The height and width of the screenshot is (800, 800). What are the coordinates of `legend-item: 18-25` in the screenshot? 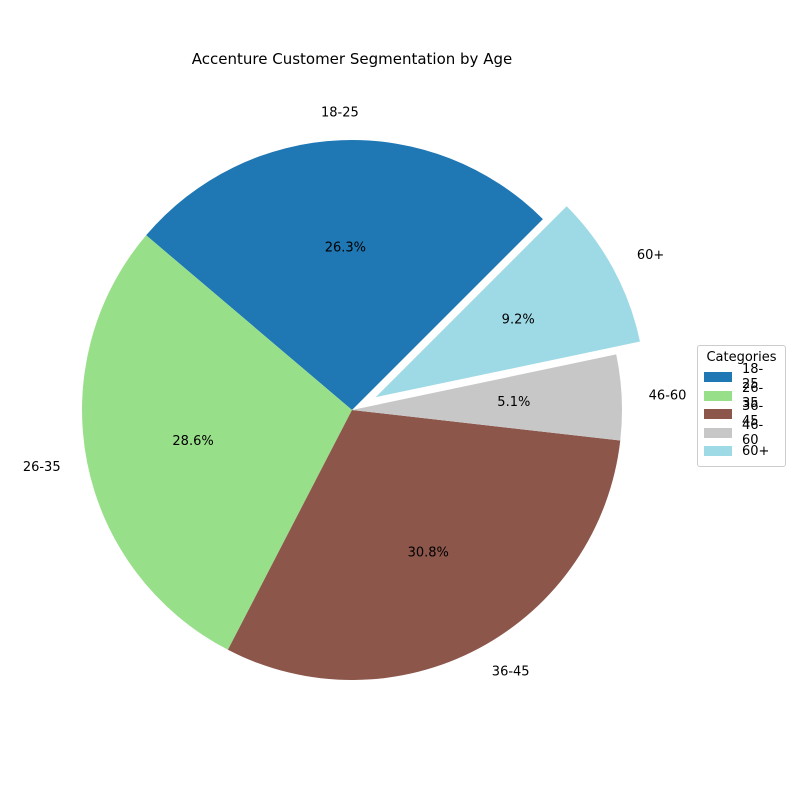 It's located at (741, 377).